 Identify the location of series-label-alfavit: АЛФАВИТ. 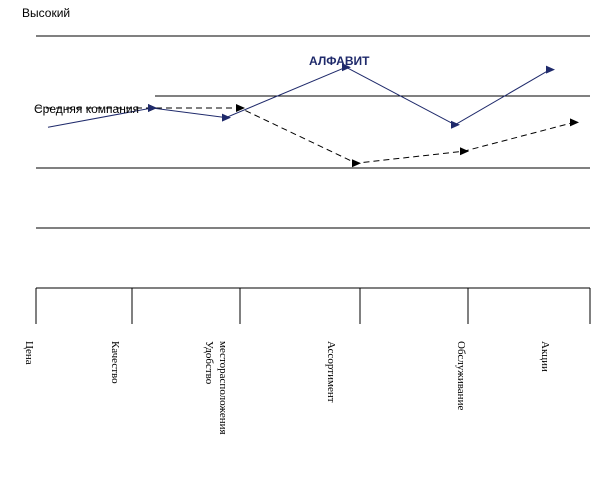
(339, 61).